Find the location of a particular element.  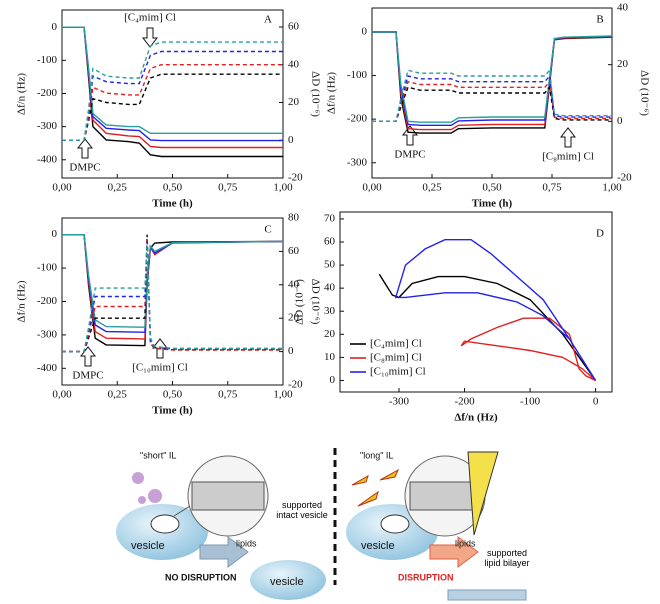

label-box: supported intact vesicle is located at coordinates (302, 510).